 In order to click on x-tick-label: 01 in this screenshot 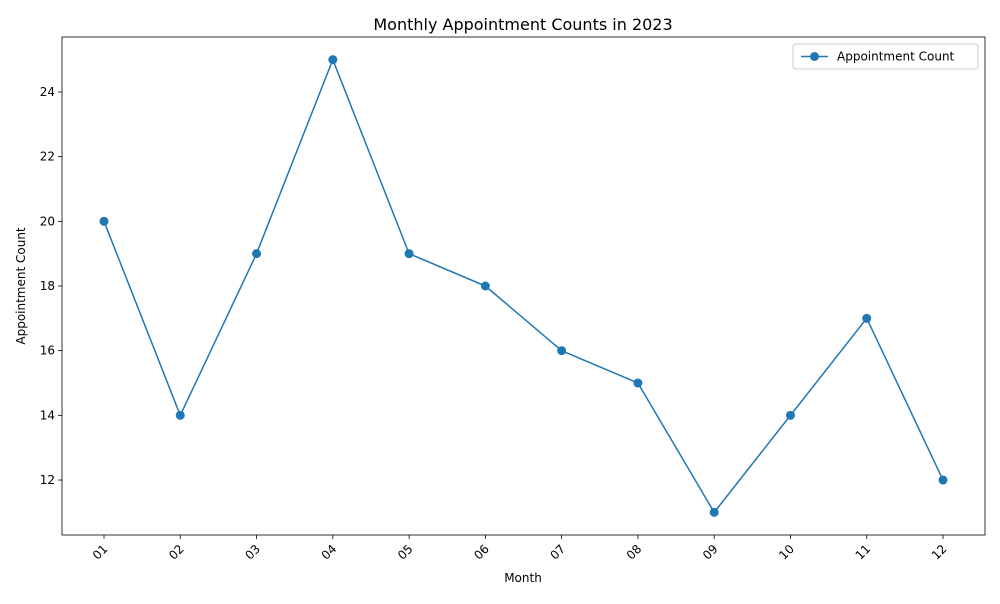, I will do `click(100, 552)`.